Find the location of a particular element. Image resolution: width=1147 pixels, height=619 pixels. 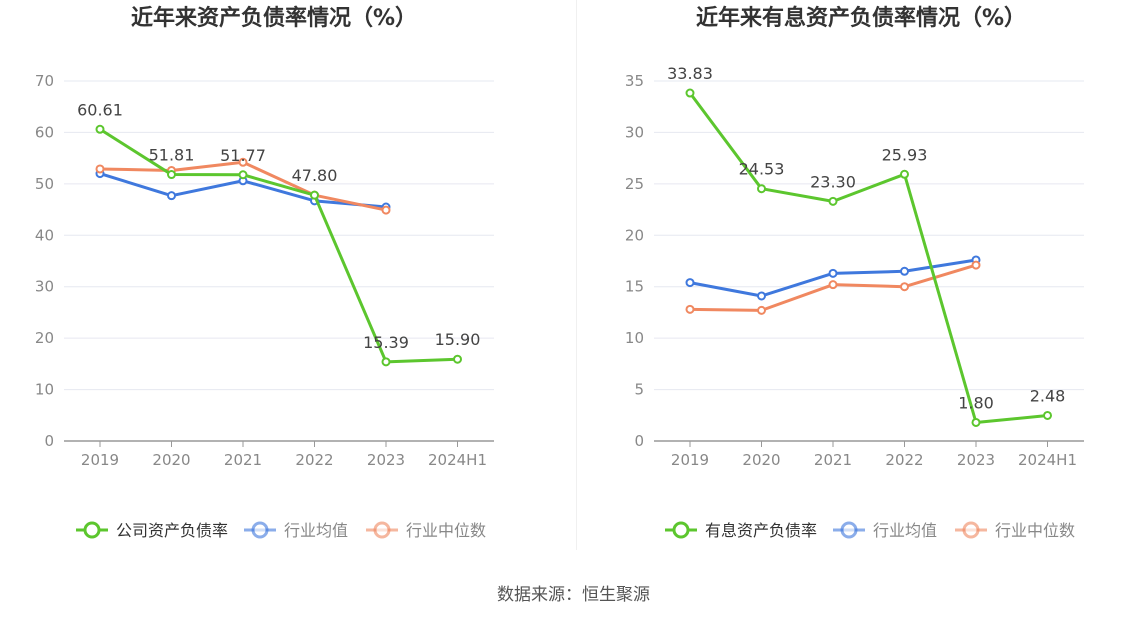

chart-title: 近年来有息资产负债率情况（%） is located at coordinates (861, 18).